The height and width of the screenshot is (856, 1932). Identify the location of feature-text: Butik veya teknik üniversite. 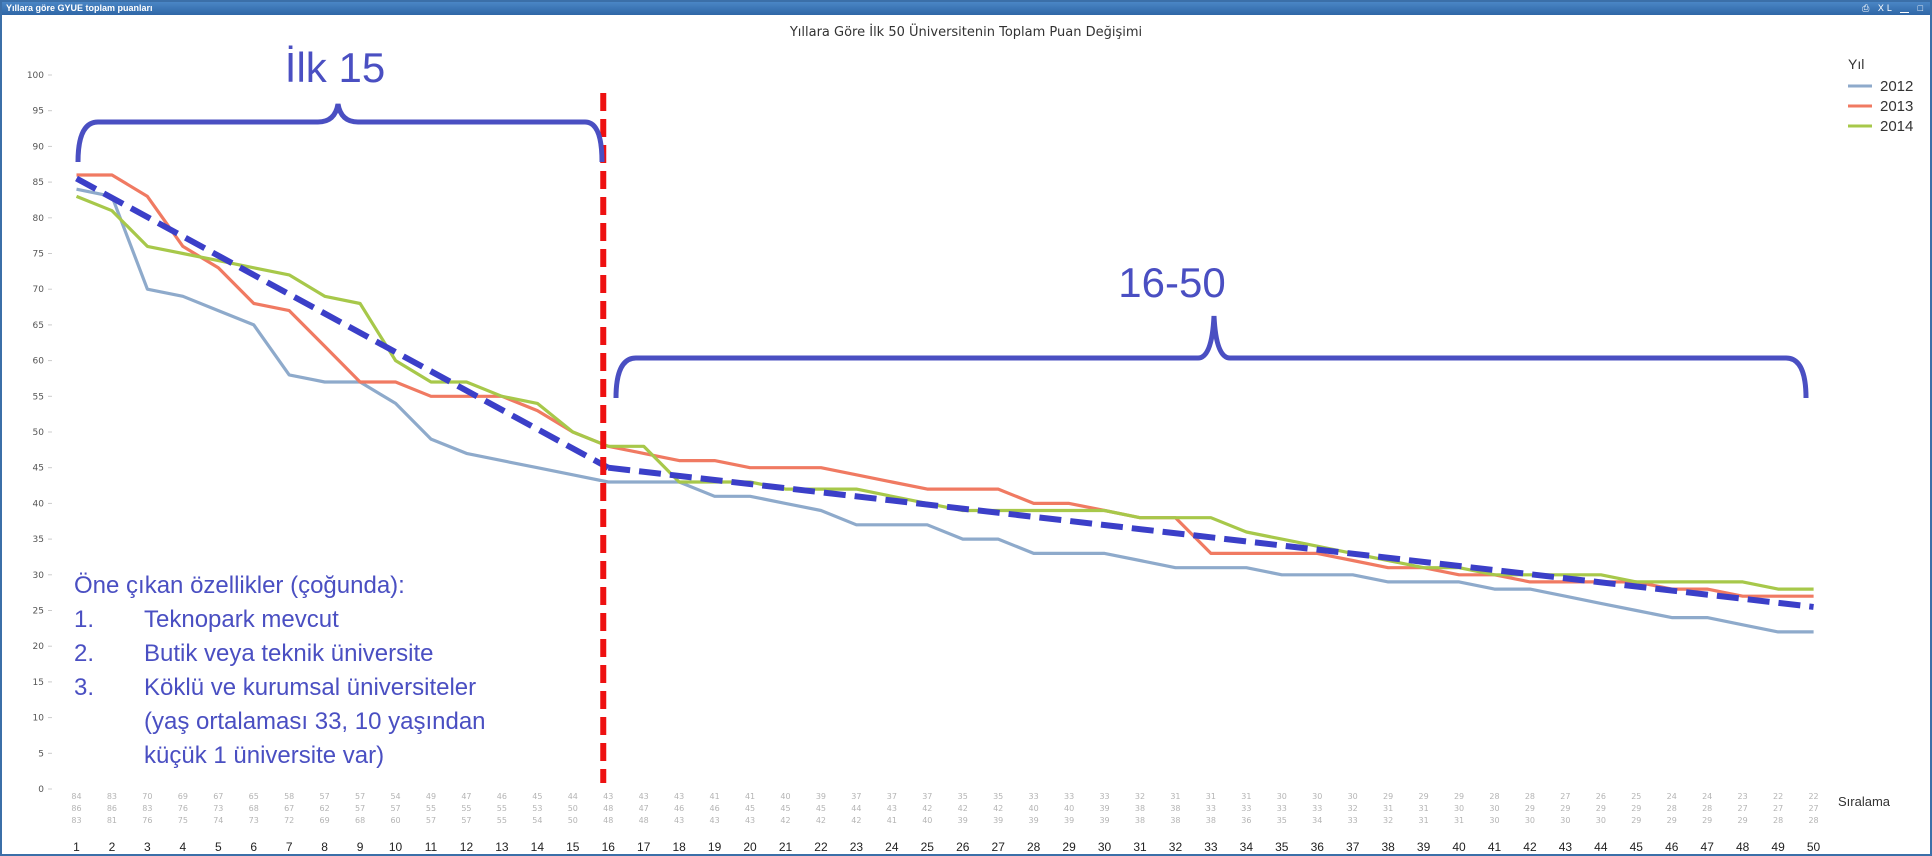
(288, 653).